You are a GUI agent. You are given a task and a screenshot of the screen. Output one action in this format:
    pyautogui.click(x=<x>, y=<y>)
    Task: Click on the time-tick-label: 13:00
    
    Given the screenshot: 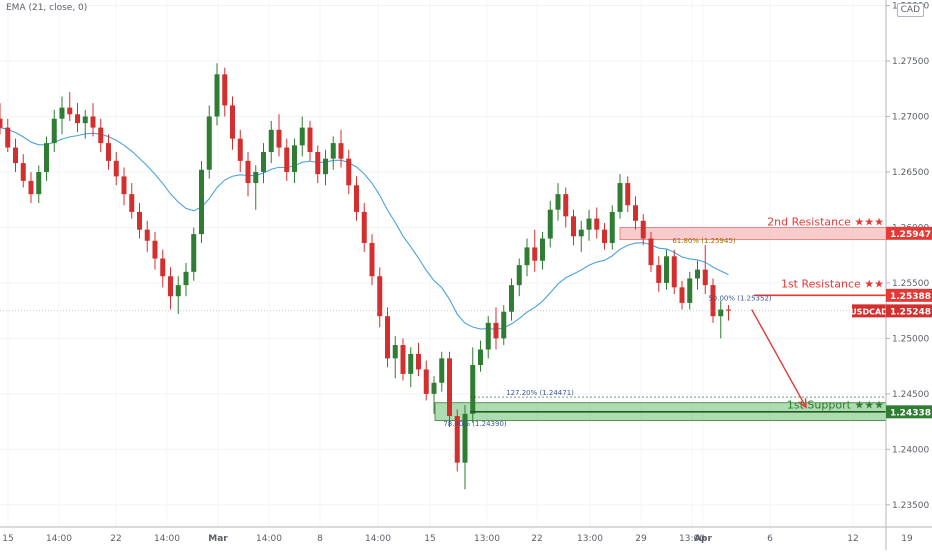 What is the action you would take?
    pyautogui.click(x=487, y=539)
    